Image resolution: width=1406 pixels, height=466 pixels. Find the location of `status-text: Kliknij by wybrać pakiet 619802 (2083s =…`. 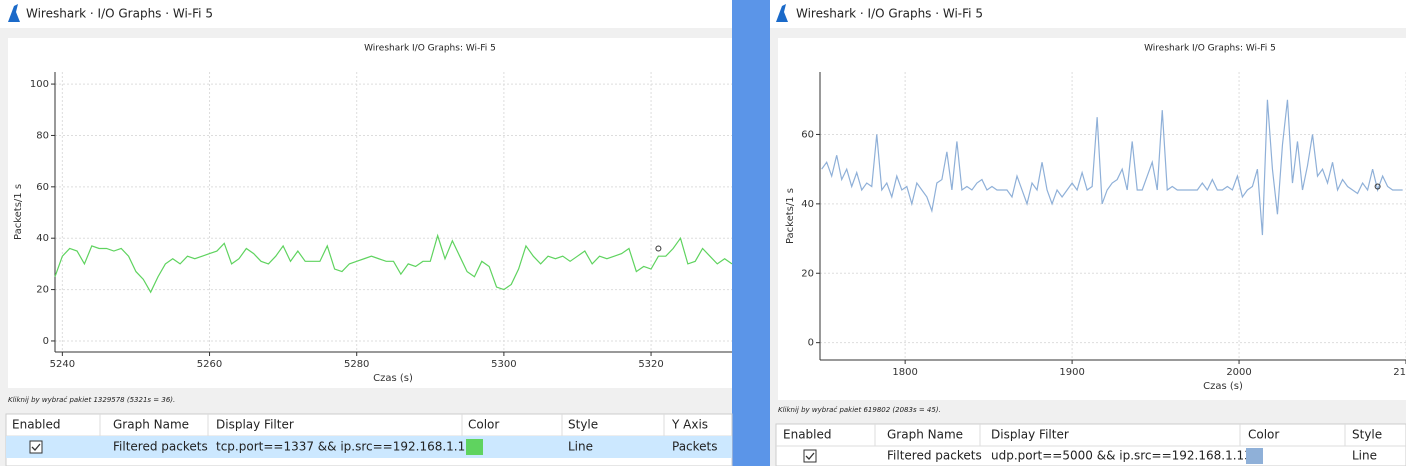

status-text: Kliknij by wybrać pakiet 619802 (2083s =… is located at coordinates (859, 410).